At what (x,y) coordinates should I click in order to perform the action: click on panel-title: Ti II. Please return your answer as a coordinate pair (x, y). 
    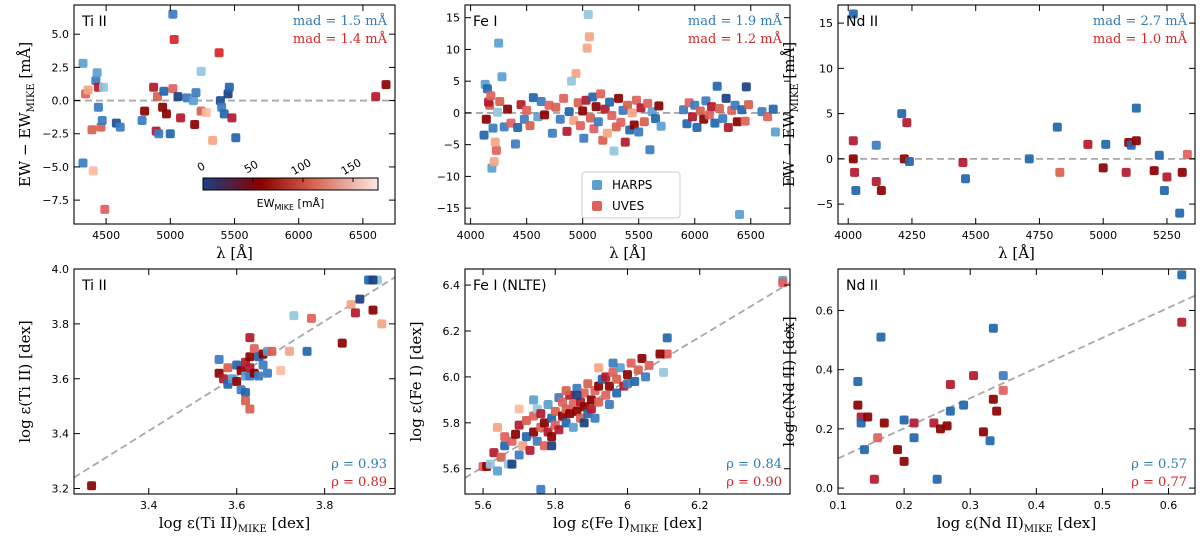
    Looking at the image, I should click on (94, 286).